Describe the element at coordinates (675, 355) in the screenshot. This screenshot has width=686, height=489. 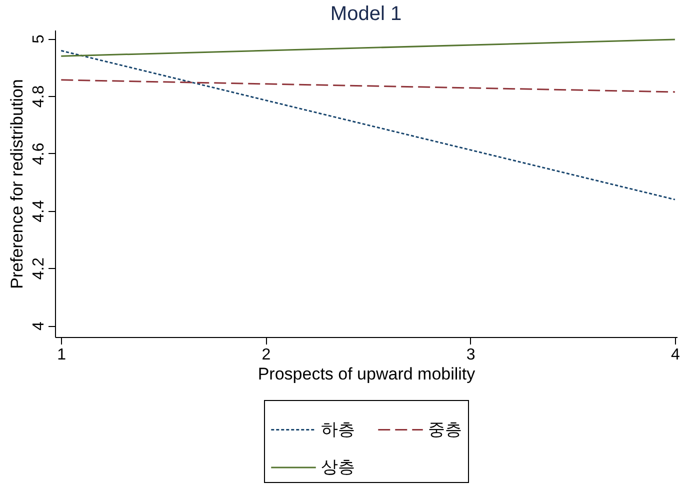
I see `x-tick-label: 4` at that location.